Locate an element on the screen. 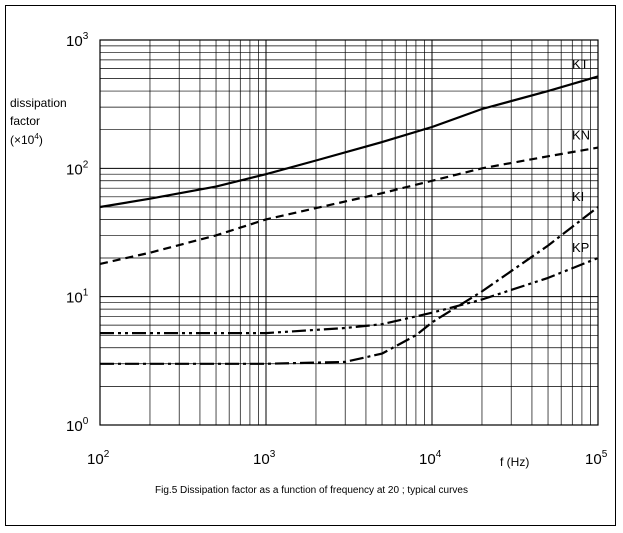 Image resolution: width=623 pixels, height=533 pixels. y-tick-label: 10¹ is located at coordinates (77, 297).